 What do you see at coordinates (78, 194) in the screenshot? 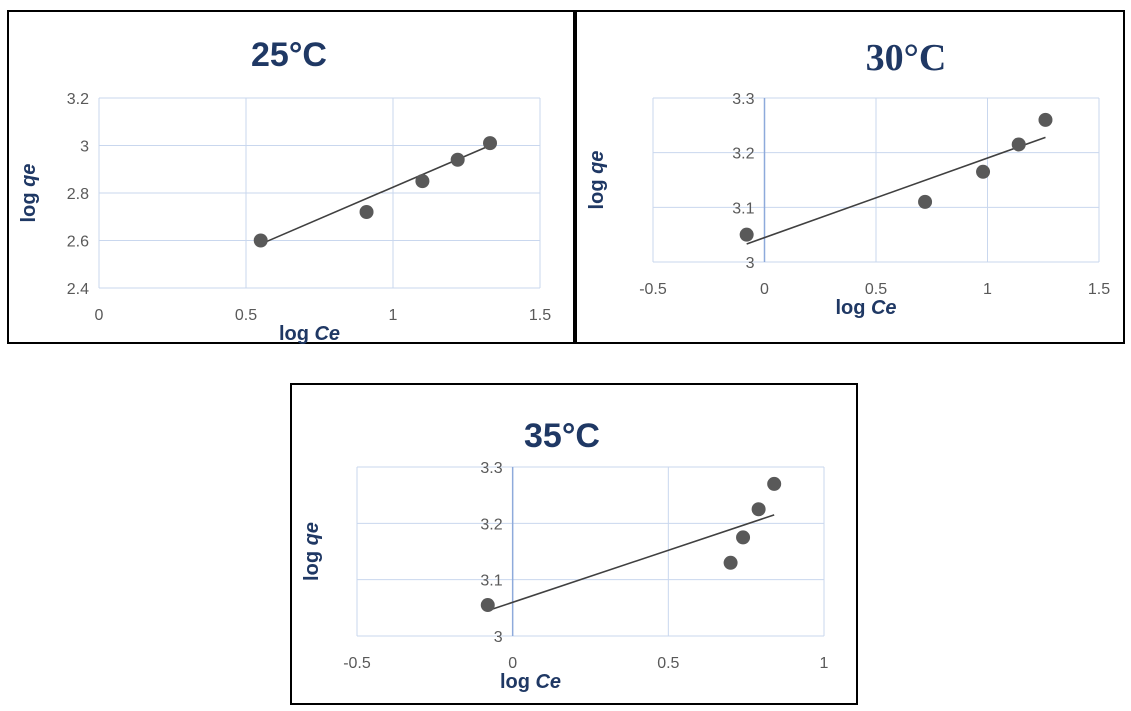
I see `y-tick-label: 2.8` at bounding box center [78, 194].